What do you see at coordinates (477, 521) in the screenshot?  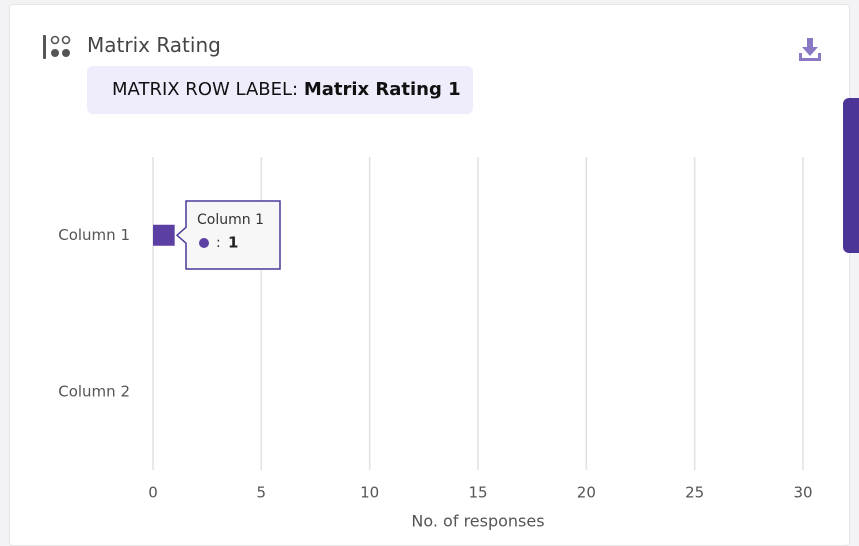 I see `x-axis-title: No. of responses` at bounding box center [477, 521].